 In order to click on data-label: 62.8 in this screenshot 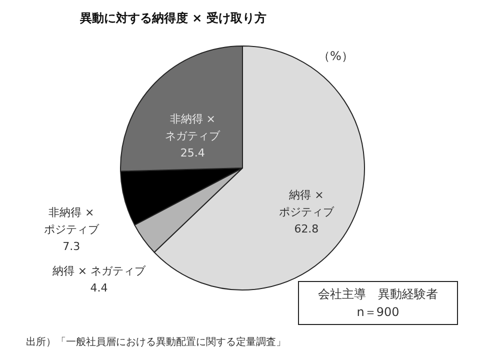, I will do `click(306, 229)`.